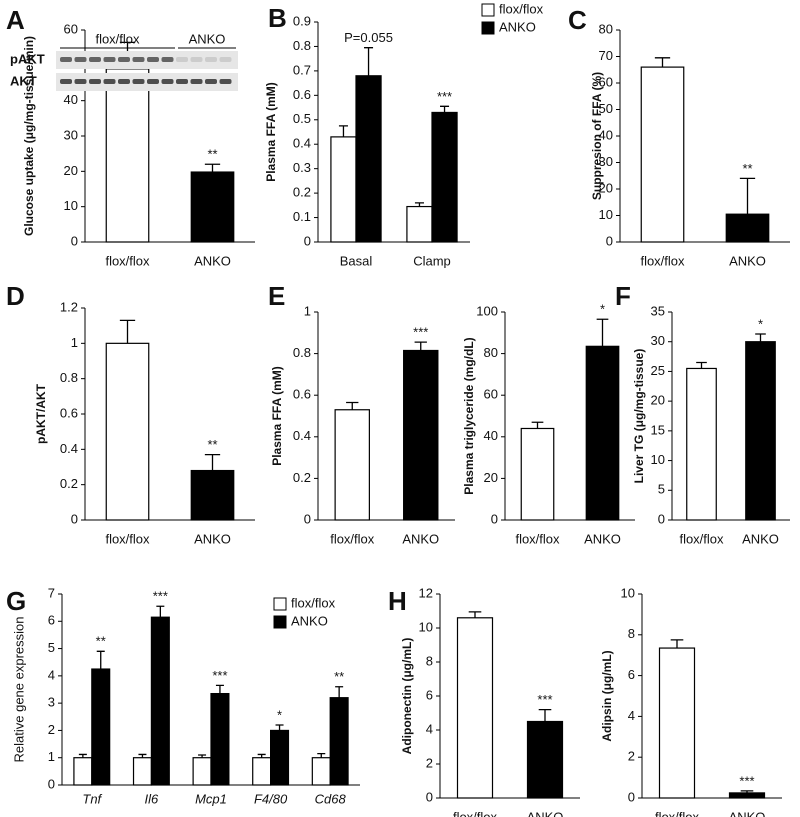 The height and width of the screenshot is (817, 800). What do you see at coordinates (607, 695) in the screenshot?
I see `y-axis-label: Adipsin (μg/mL)` at bounding box center [607, 695].